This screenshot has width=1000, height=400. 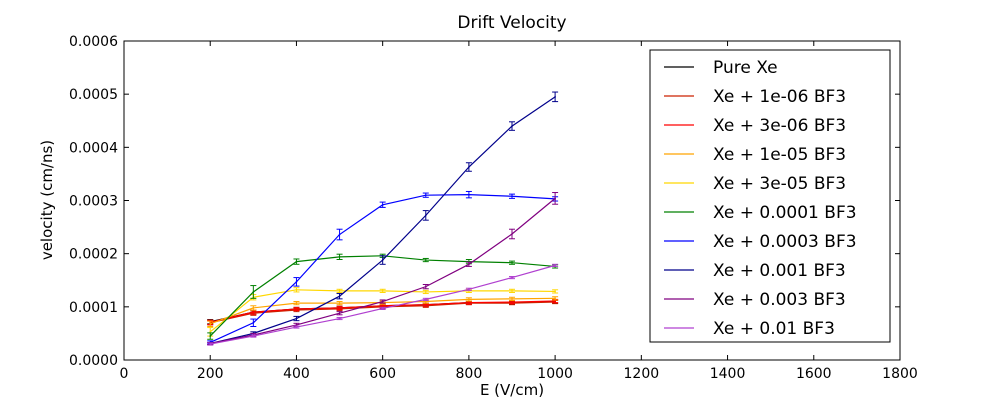 What do you see at coordinates (779, 271) in the screenshot?
I see `legend-label: Xe + 0.001 BF3` at bounding box center [779, 271].